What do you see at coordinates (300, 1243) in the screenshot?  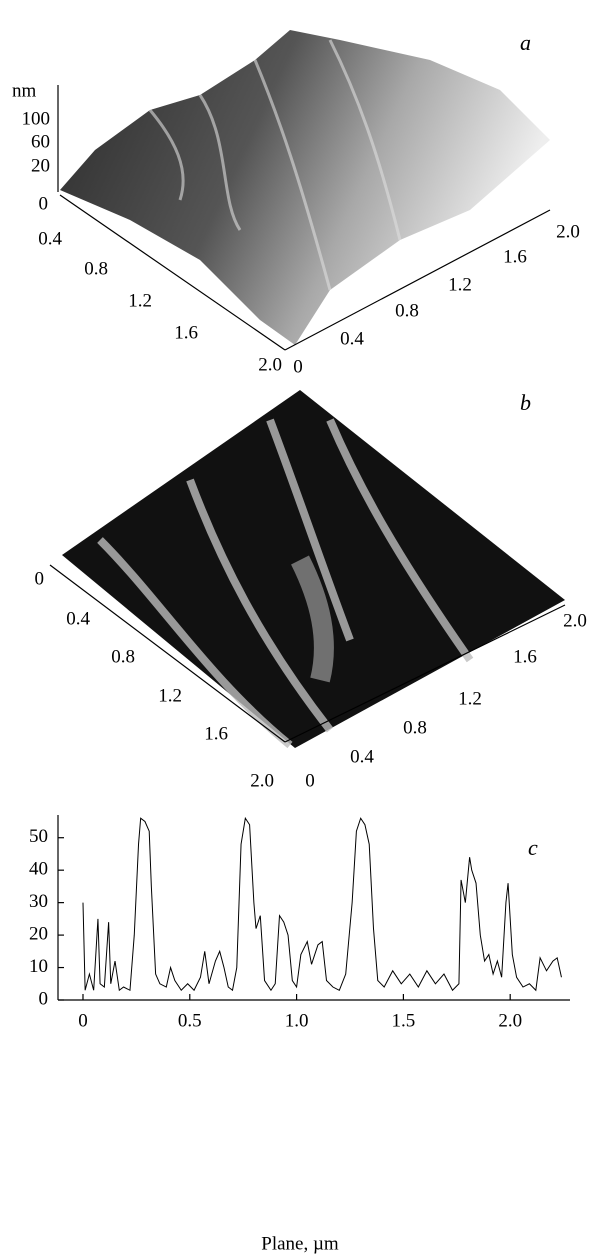 I see `x-axis-label: Plane, µm` at bounding box center [300, 1243].